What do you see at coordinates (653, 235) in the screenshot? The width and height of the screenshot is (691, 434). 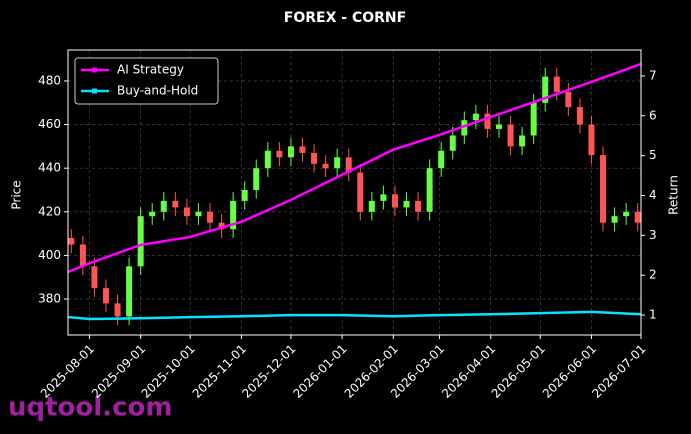 I see `y2-tick-label: 3` at bounding box center [653, 235].